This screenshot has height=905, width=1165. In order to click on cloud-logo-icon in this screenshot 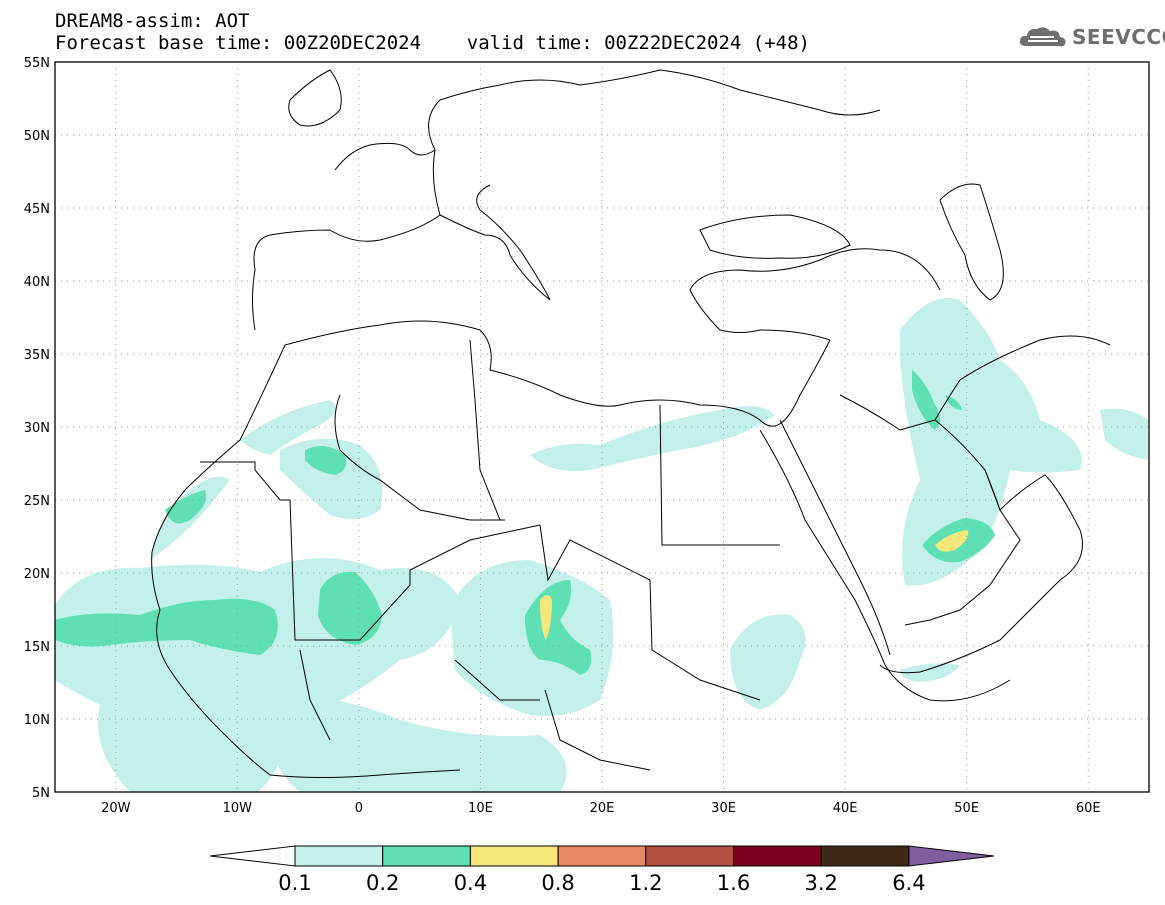, I will do `click(1042, 37)`.